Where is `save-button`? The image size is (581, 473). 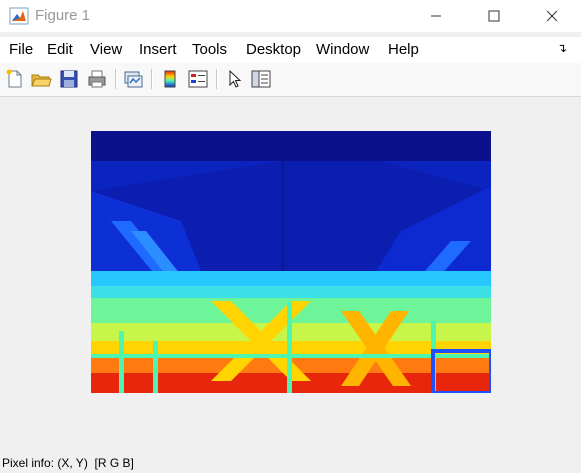 save-button is located at coordinates (69, 79).